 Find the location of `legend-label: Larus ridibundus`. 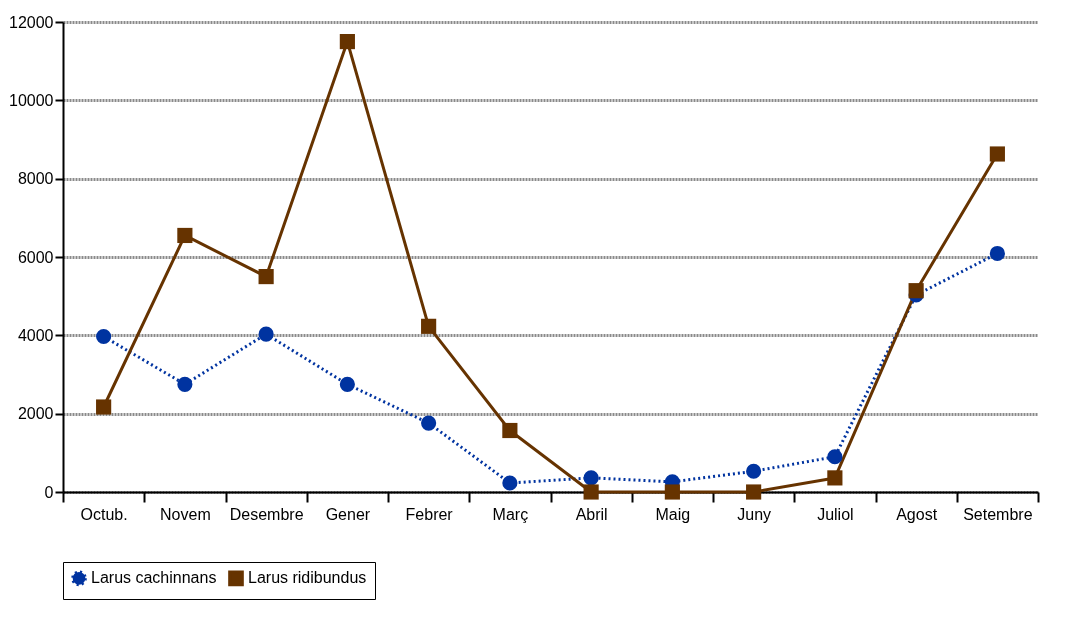

legend-label: Larus ridibundus is located at coordinates (307, 578).